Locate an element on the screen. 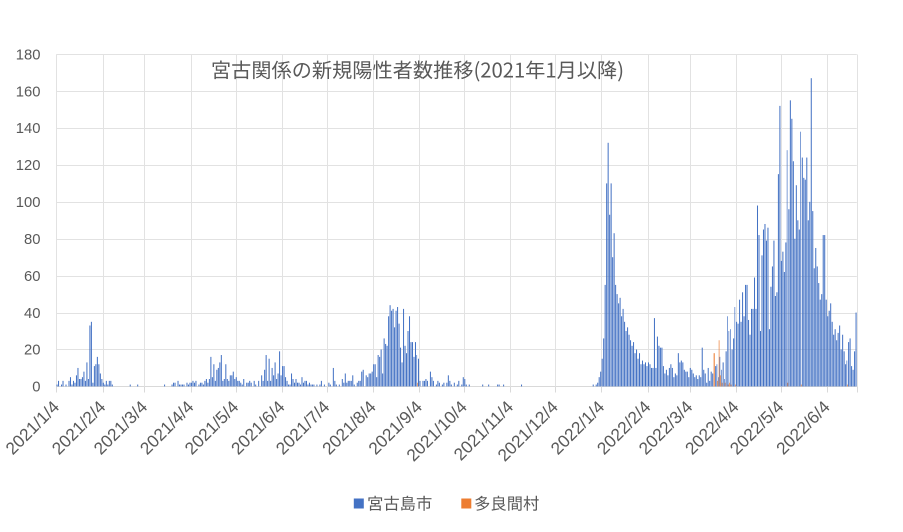  svg-text: 80 is located at coordinates (32, 240).